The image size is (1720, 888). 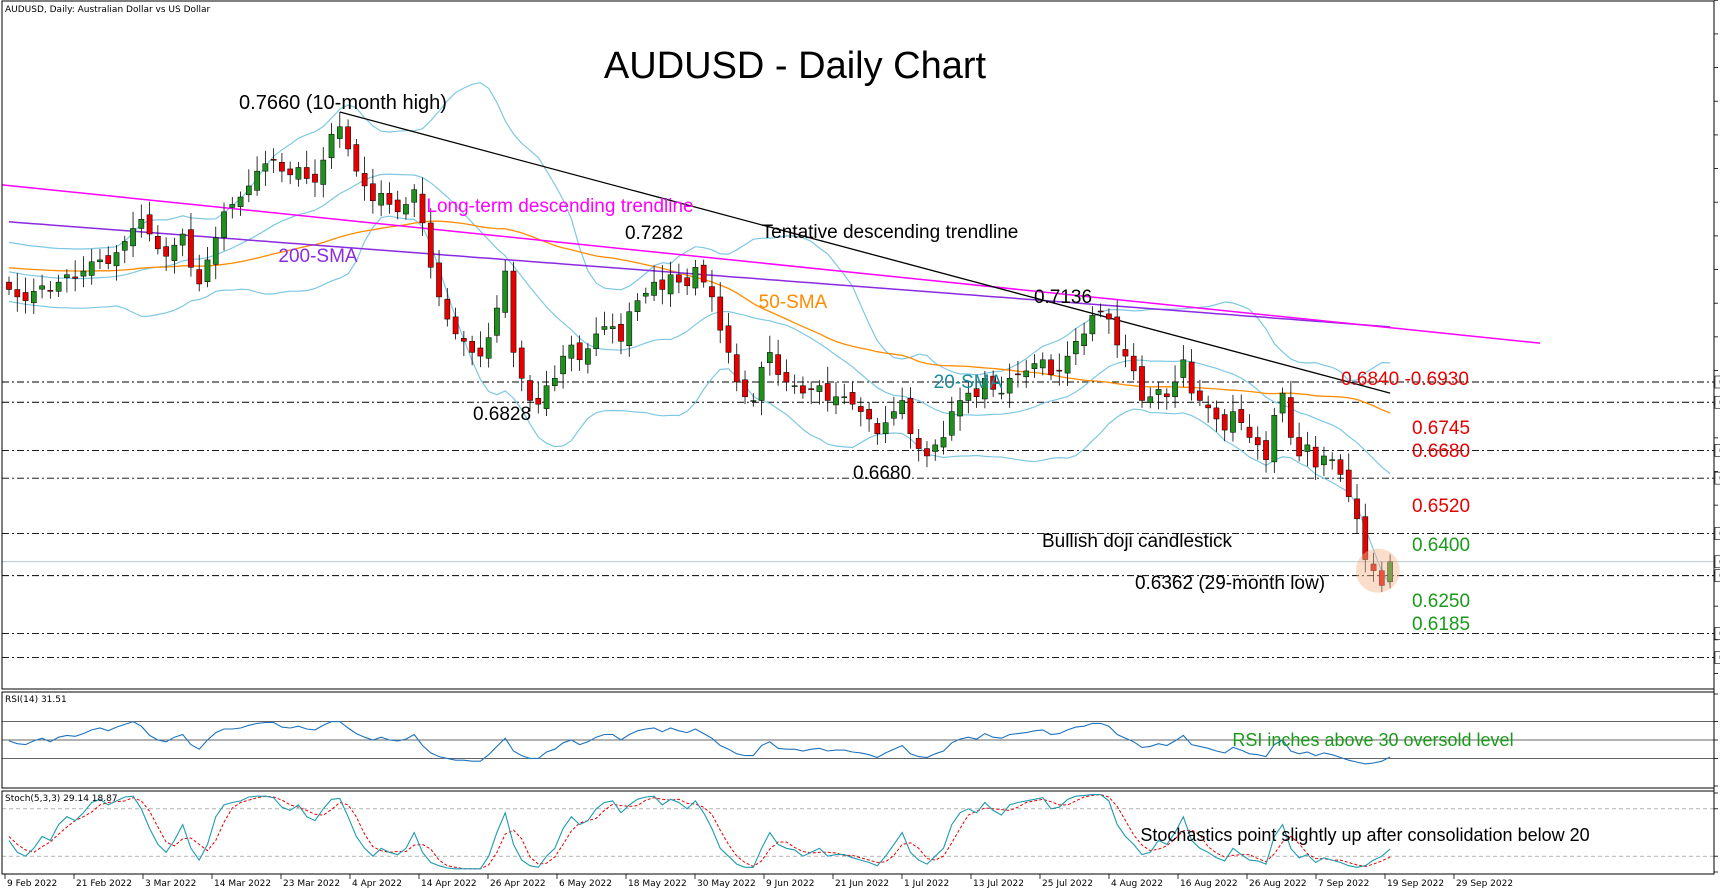 I want to click on annotation-label: 0.6680, so click(x=1441, y=451).